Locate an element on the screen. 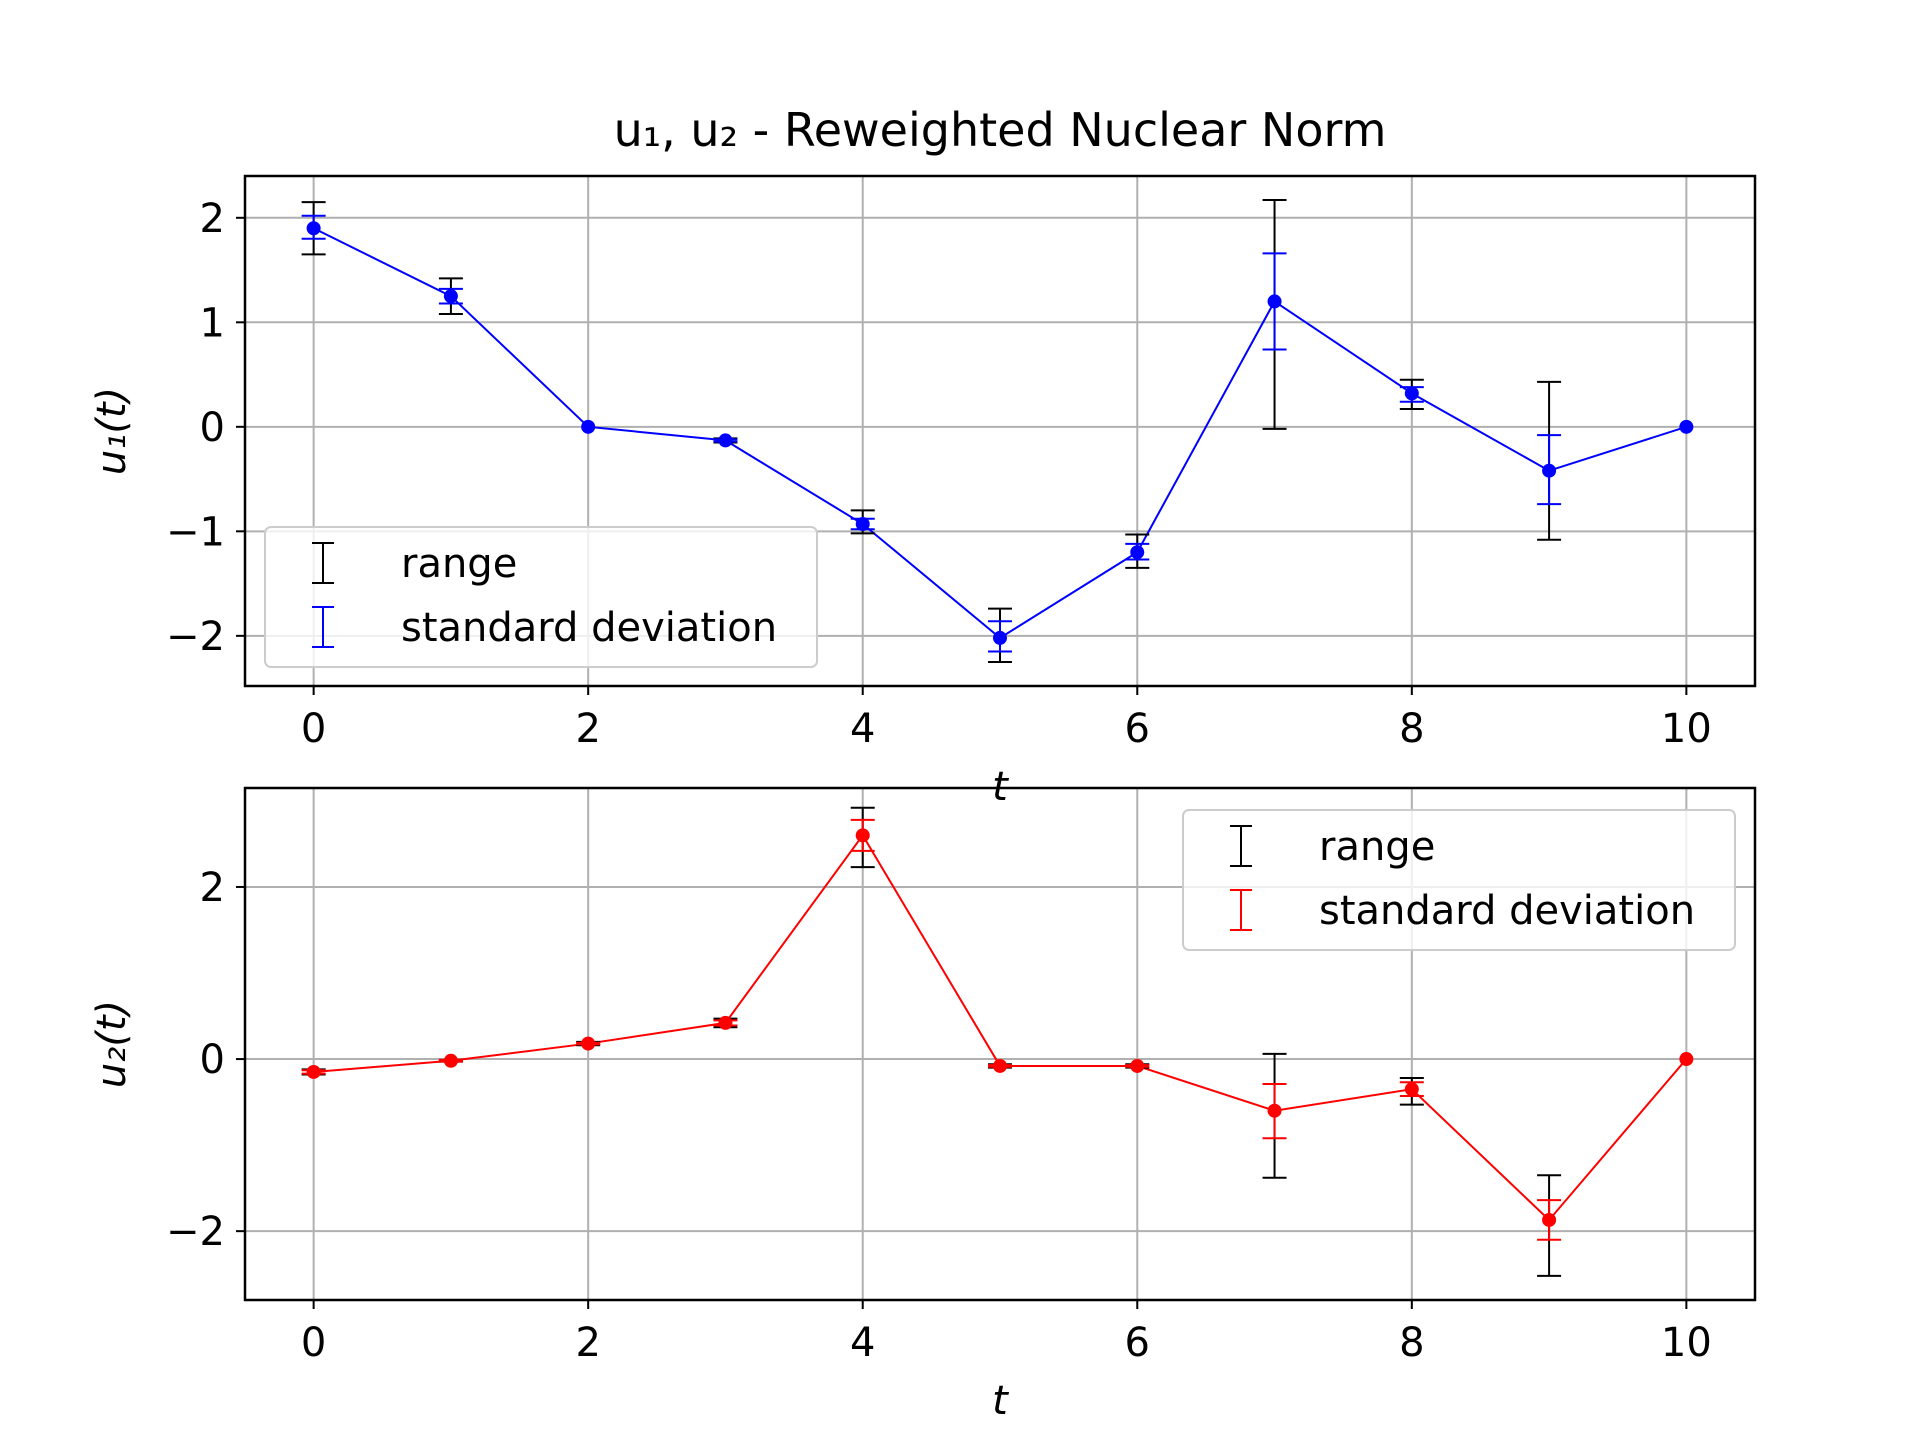  chart-title: u₁, u₂ - Reweighted Nuclear Norm is located at coordinates (1000, 130).